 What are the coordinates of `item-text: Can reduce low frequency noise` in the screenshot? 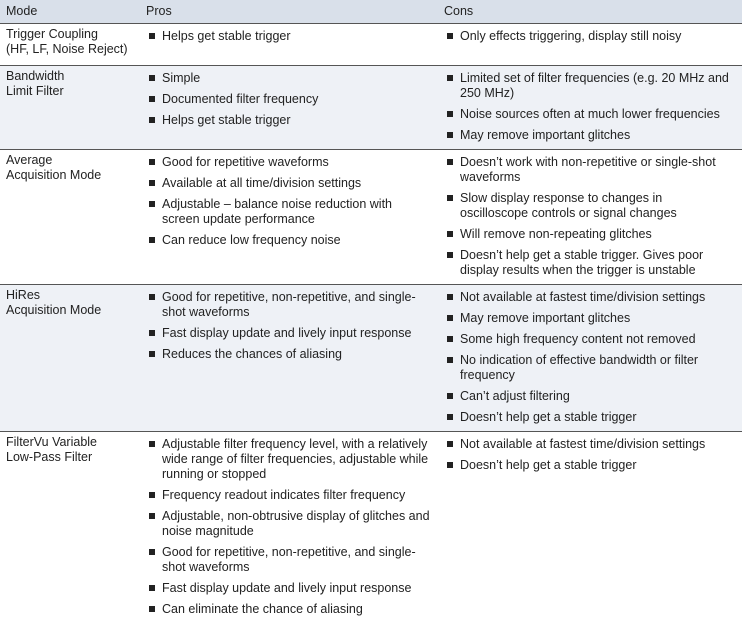 It's located at (251, 240).